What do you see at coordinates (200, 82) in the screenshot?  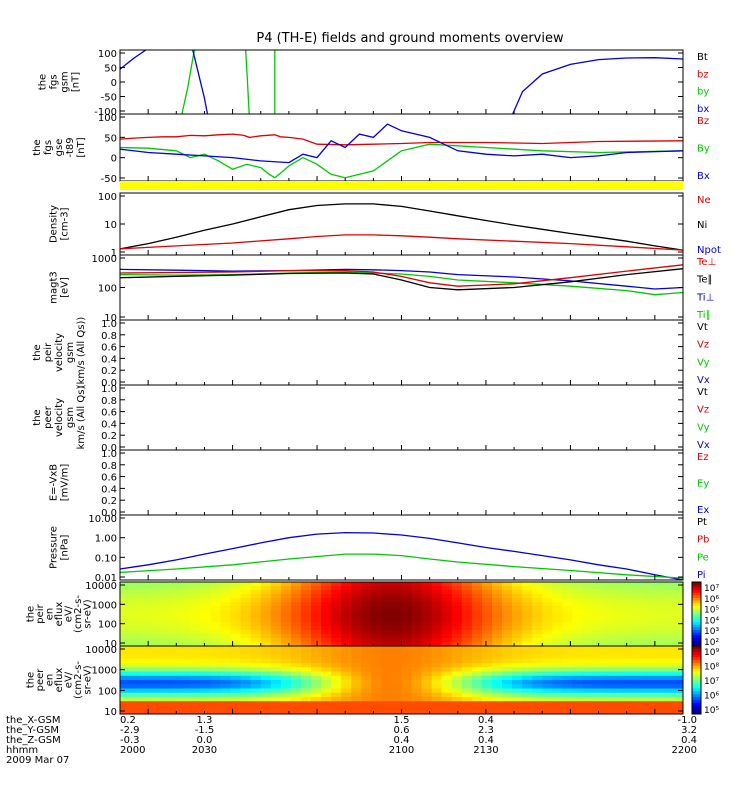 I see `series-bx` at bounding box center [200, 82].